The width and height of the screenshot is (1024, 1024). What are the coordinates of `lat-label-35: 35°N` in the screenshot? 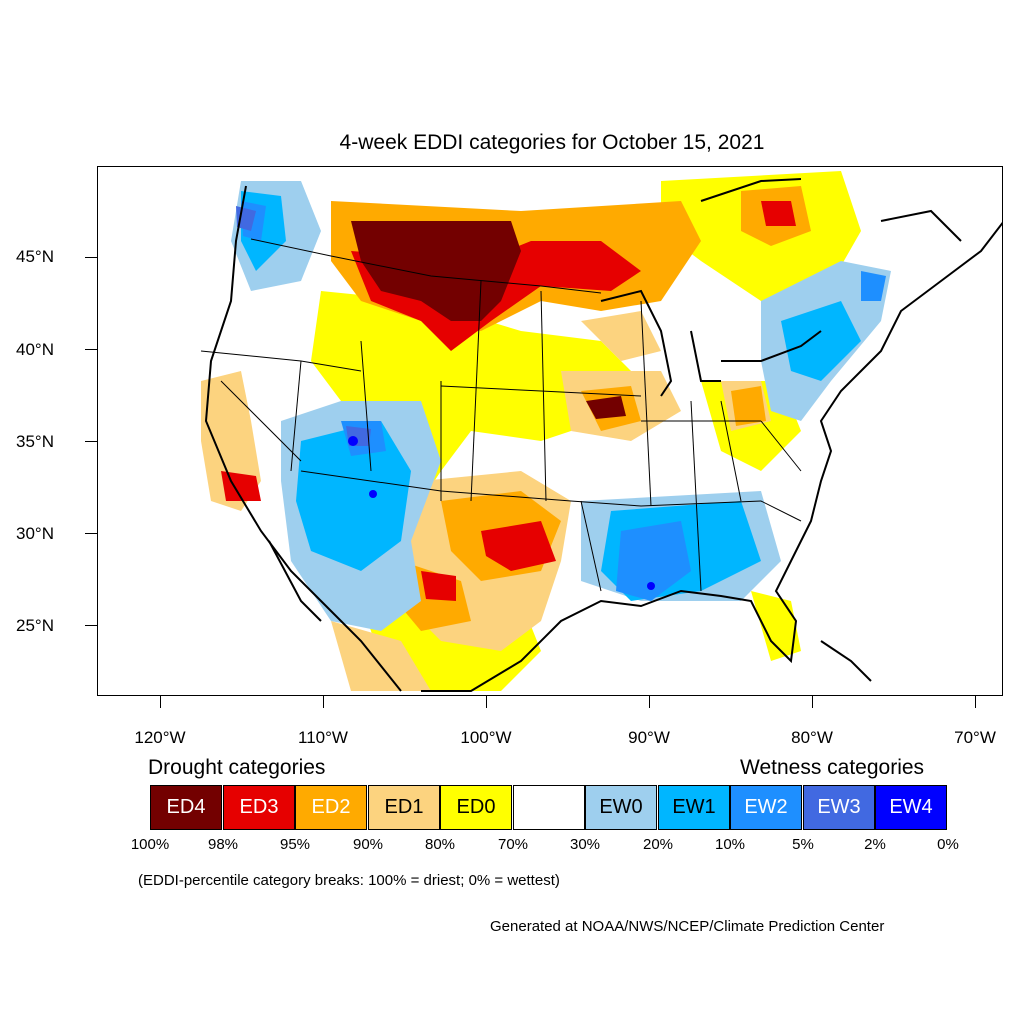 It's located at (35, 441).